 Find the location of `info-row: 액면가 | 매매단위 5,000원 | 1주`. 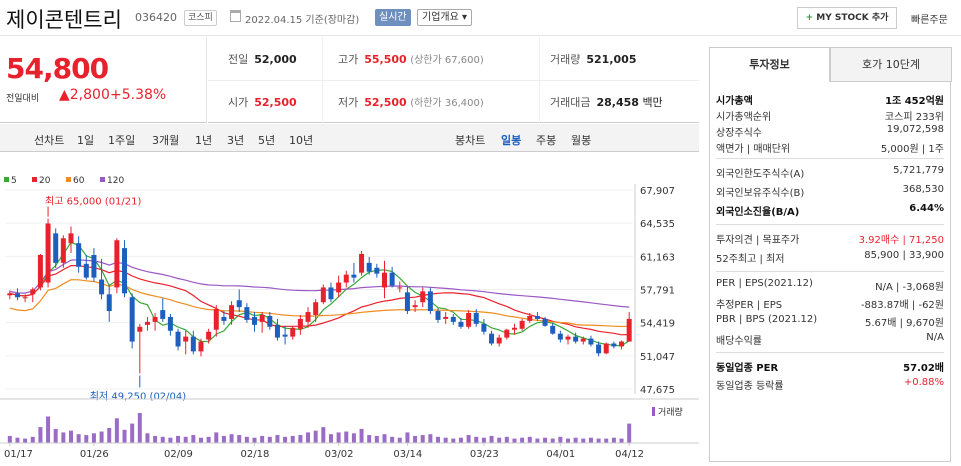

info-row: 액면가 | 매매단위 5,000원 | 1주 is located at coordinates (830, 148).